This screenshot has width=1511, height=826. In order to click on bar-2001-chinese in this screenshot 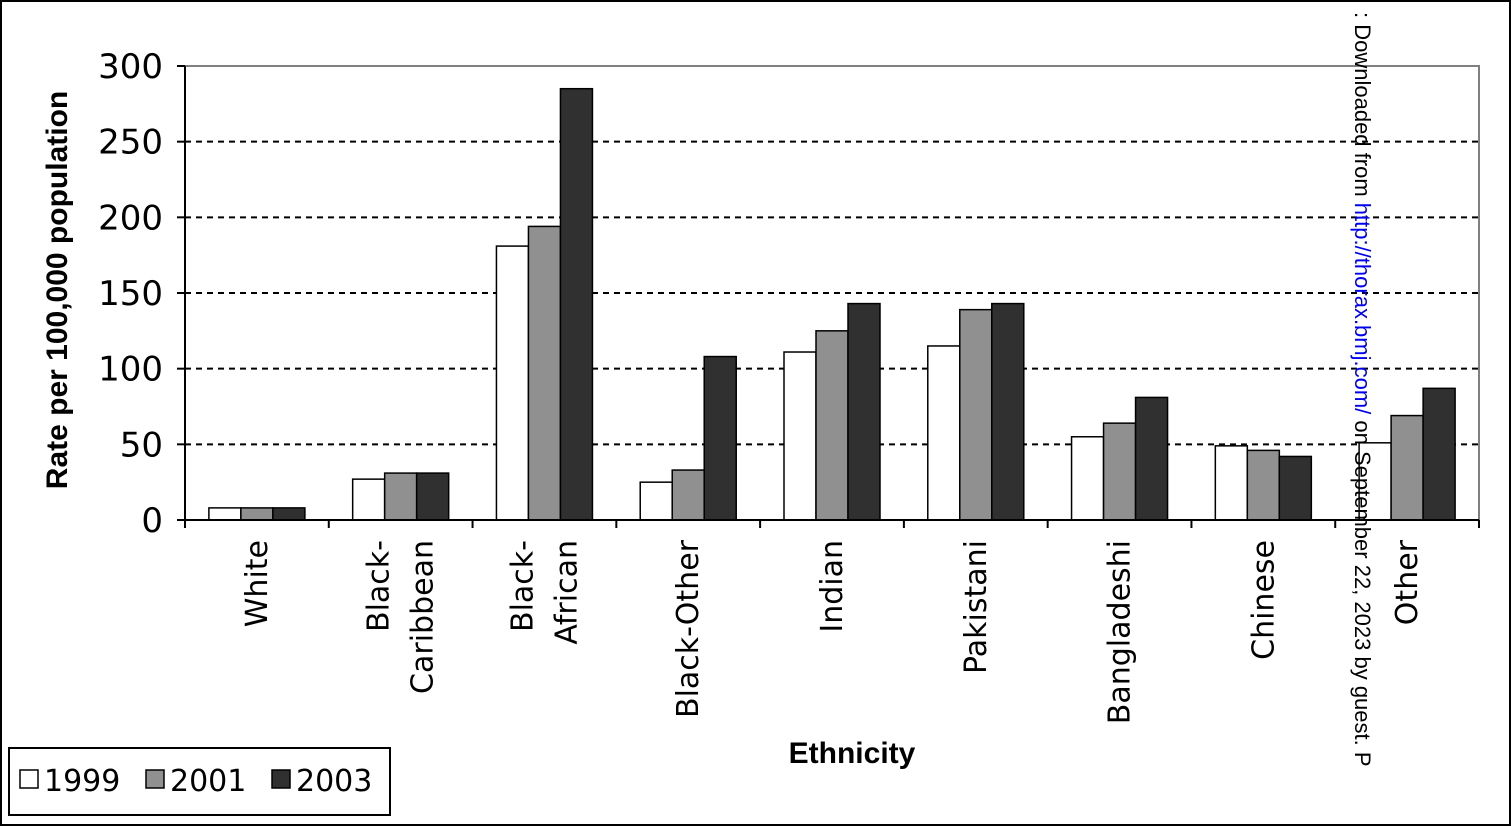, I will do `click(1263, 485)`.